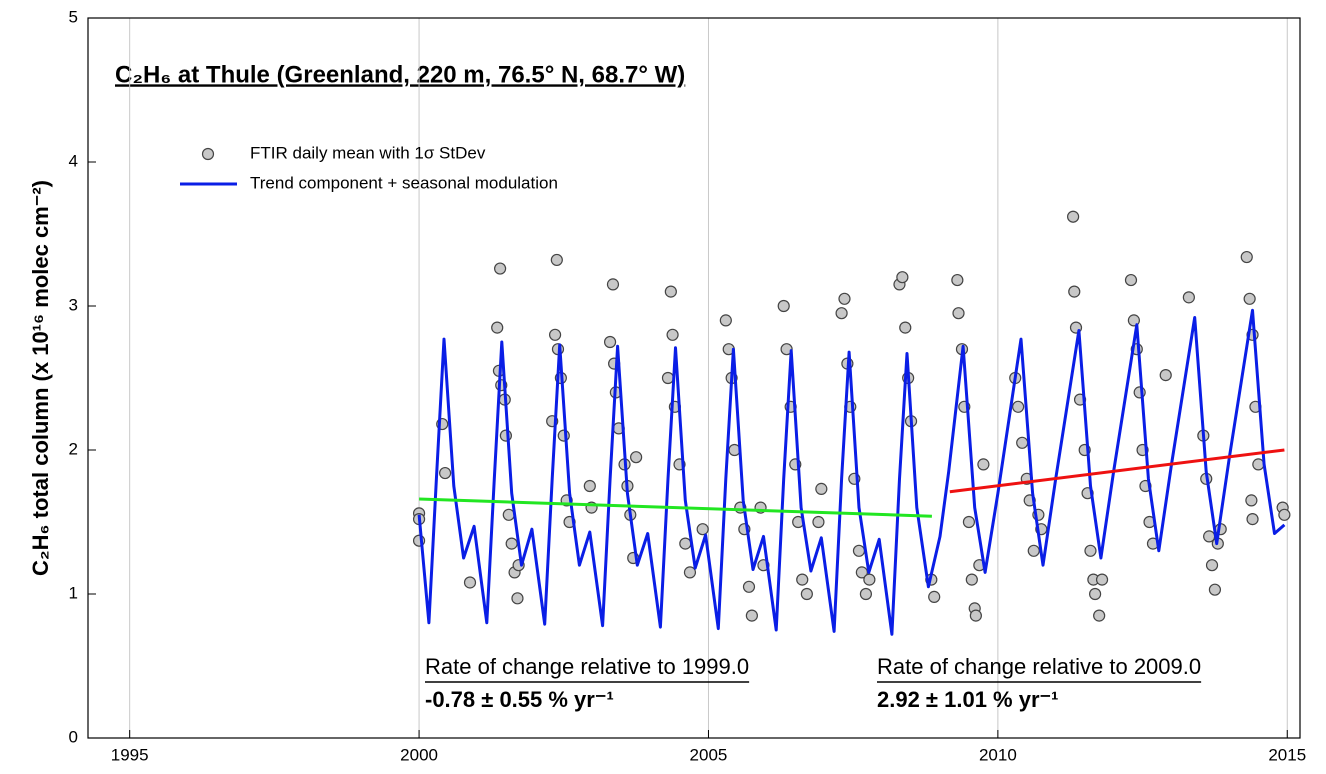 Image resolution: width=1326 pixels, height=774 pixels. Describe the element at coordinates (73, 736) in the screenshot. I see `y-tick-label: 0` at that location.